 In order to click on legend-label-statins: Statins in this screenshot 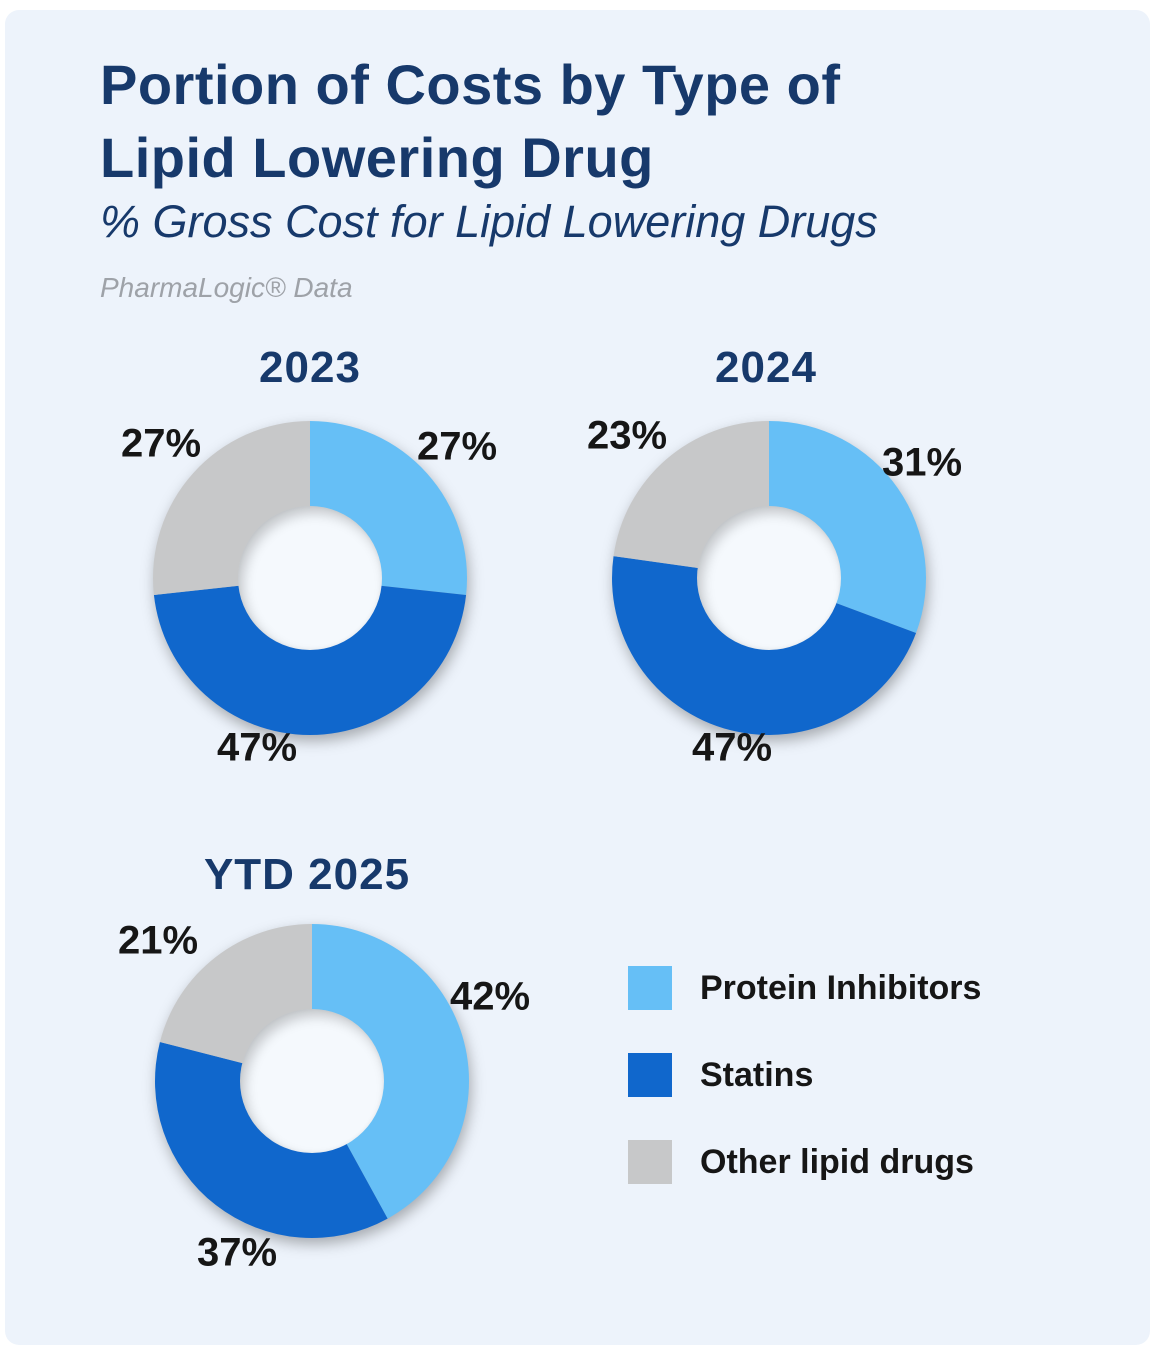, I will do `click(757, 1074)`.